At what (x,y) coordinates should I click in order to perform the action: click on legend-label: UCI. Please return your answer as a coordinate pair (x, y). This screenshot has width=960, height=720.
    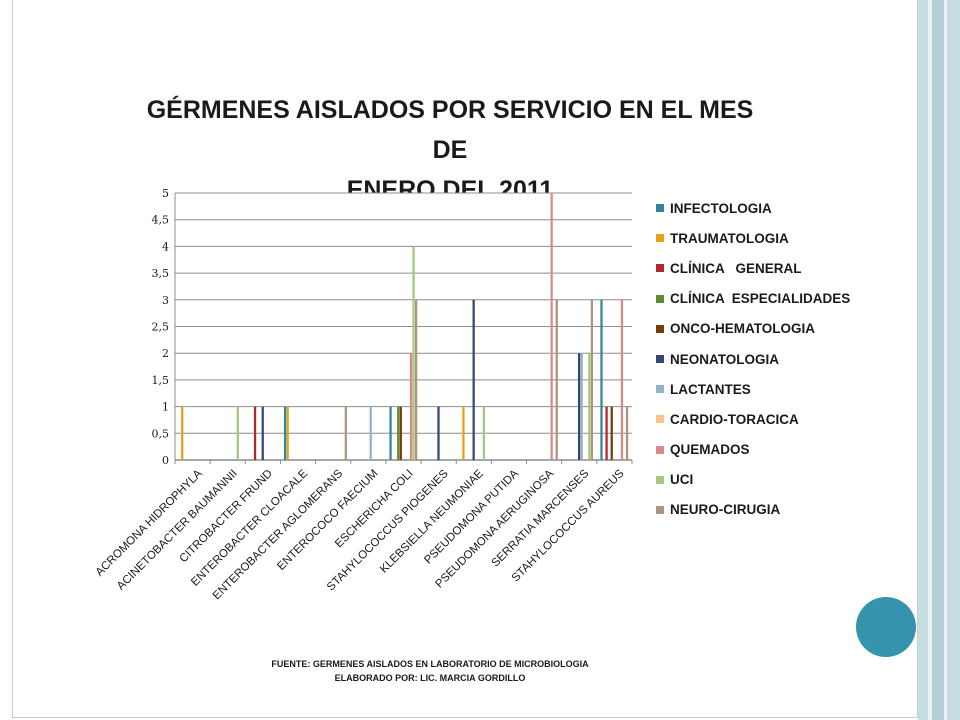
    Looking at the image, I should click on (682, 480).